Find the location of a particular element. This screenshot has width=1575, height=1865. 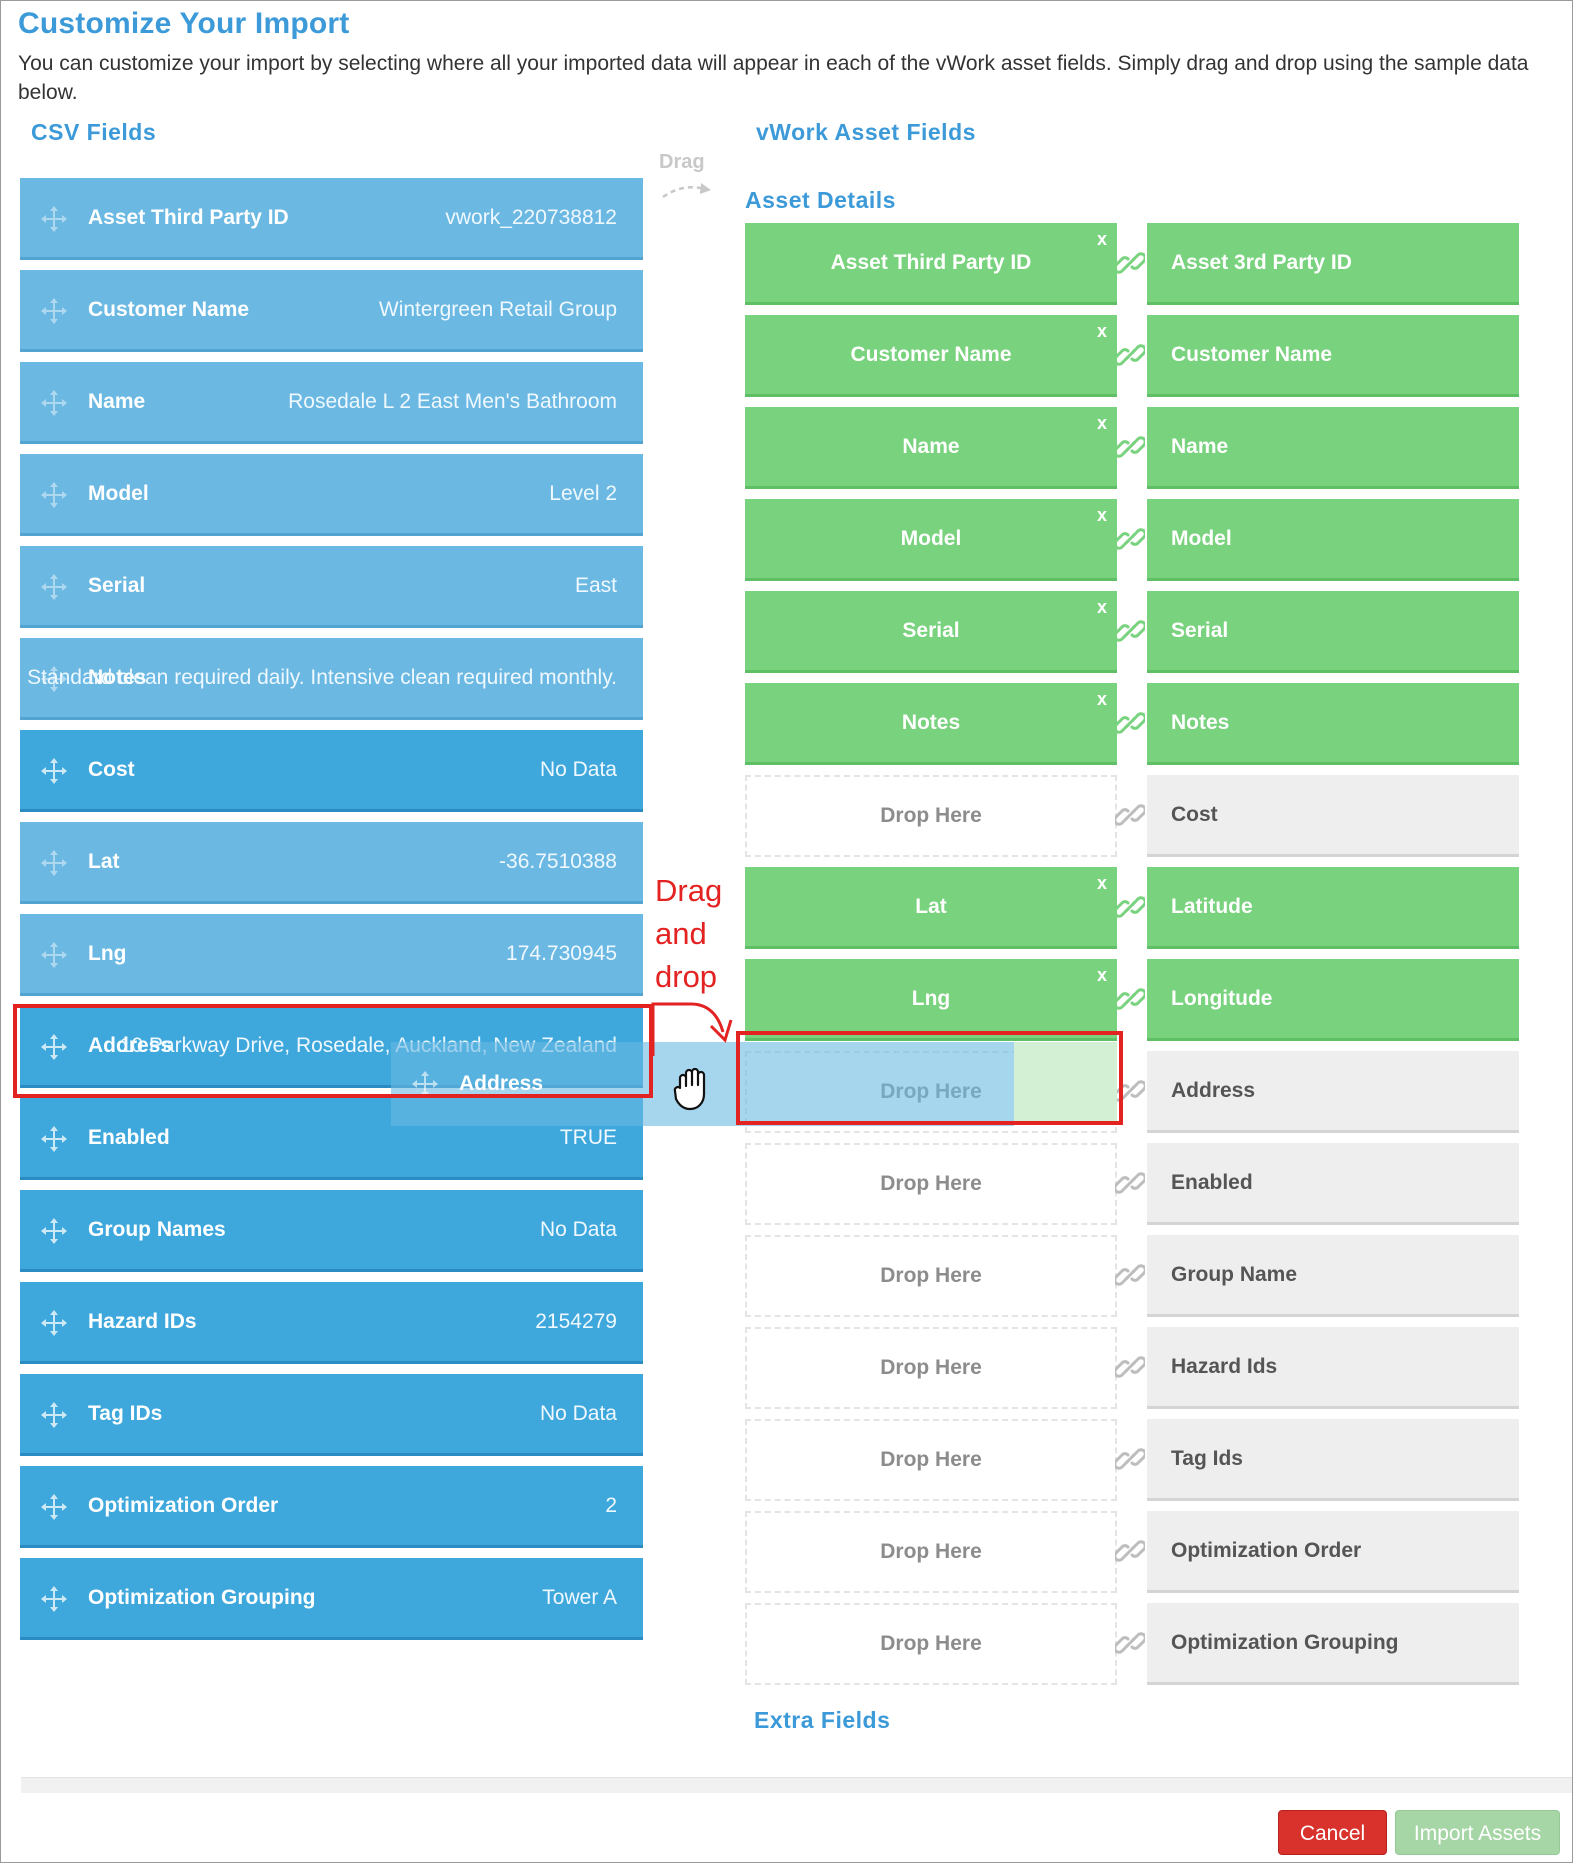

csv-field-card: Customer Name Wintergreen Retail Group is located at coordinates (331, 311).